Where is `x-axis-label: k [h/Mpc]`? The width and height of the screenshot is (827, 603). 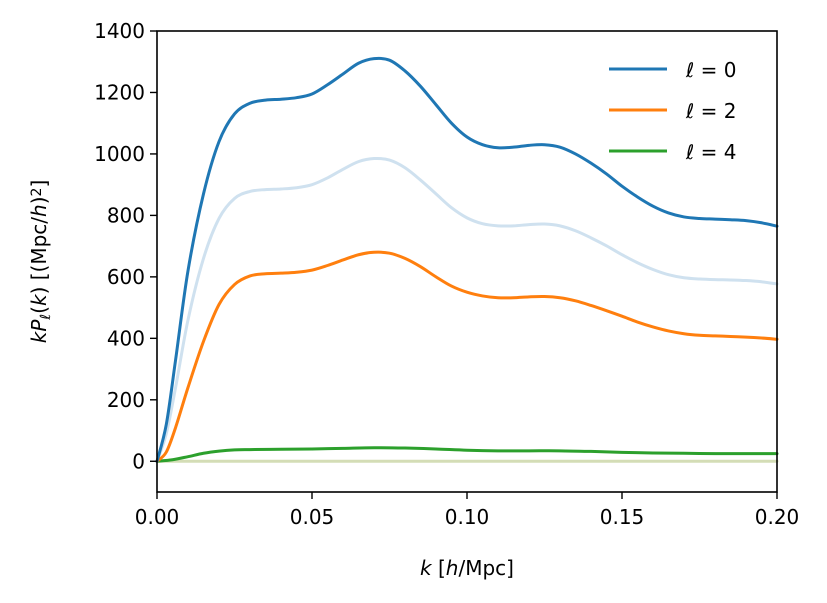 x-axis-label: k [h/Mpc] is located at coordinates (467, 568).